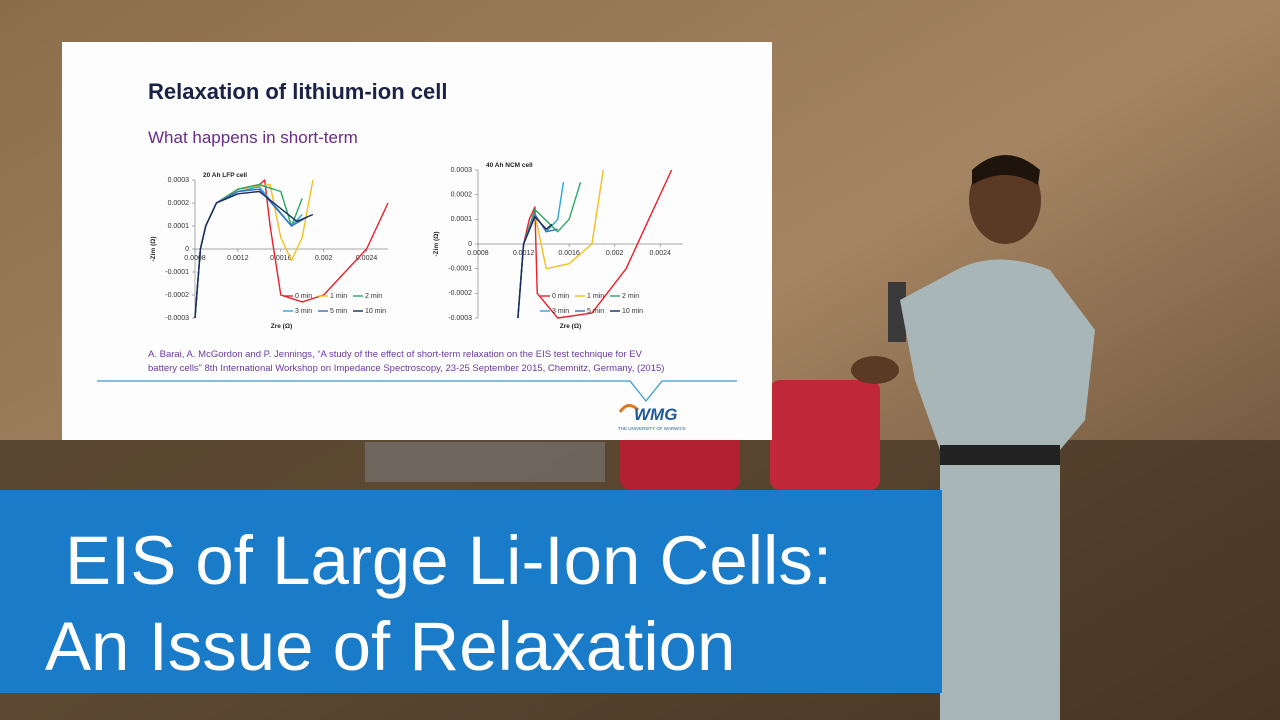  I want to click on chart-title: 40 Ah NCM cell, so click(509, 165).